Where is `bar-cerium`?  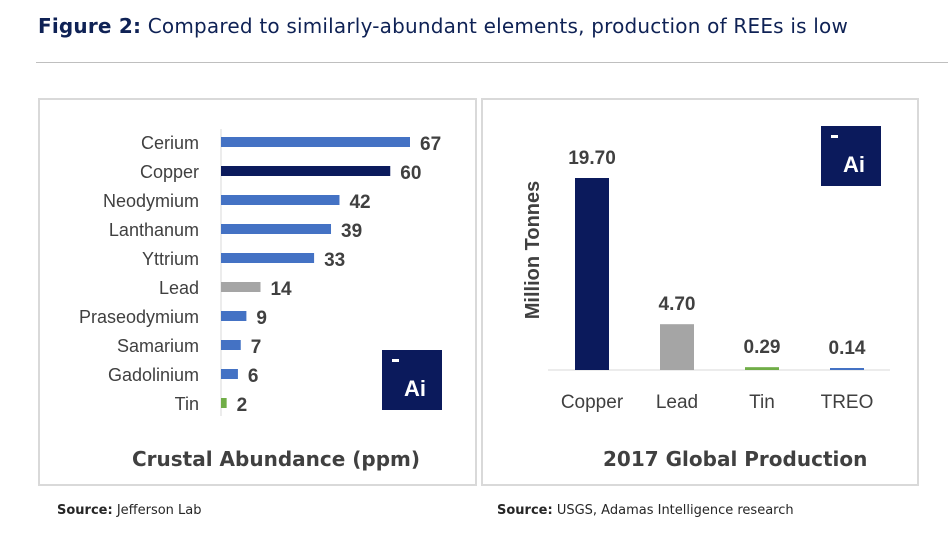 bar-cerium is located at coordinates (315, 142).